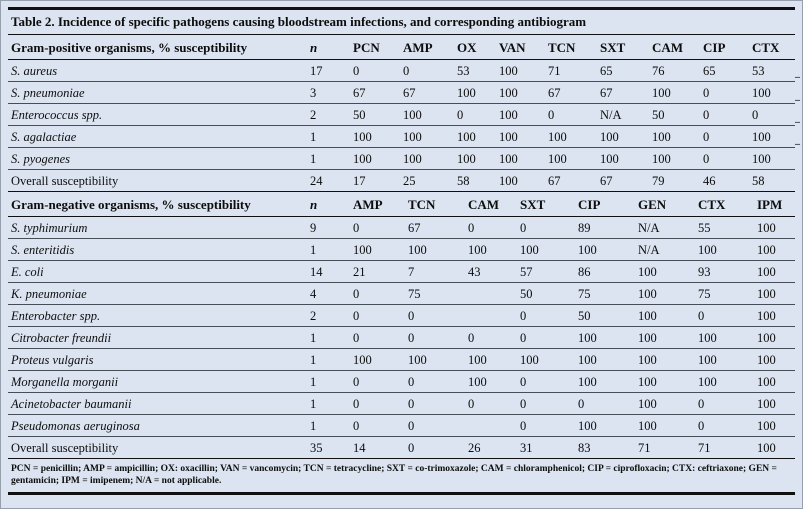 Image resolution: width=803 pixels, height=509 pixels. What do you see at coordinates (401, 271) in the screenshot?
I see `table-row: E. coli 14 21 7 43 57 86 100 93 100` at bounding box center [401, 271].